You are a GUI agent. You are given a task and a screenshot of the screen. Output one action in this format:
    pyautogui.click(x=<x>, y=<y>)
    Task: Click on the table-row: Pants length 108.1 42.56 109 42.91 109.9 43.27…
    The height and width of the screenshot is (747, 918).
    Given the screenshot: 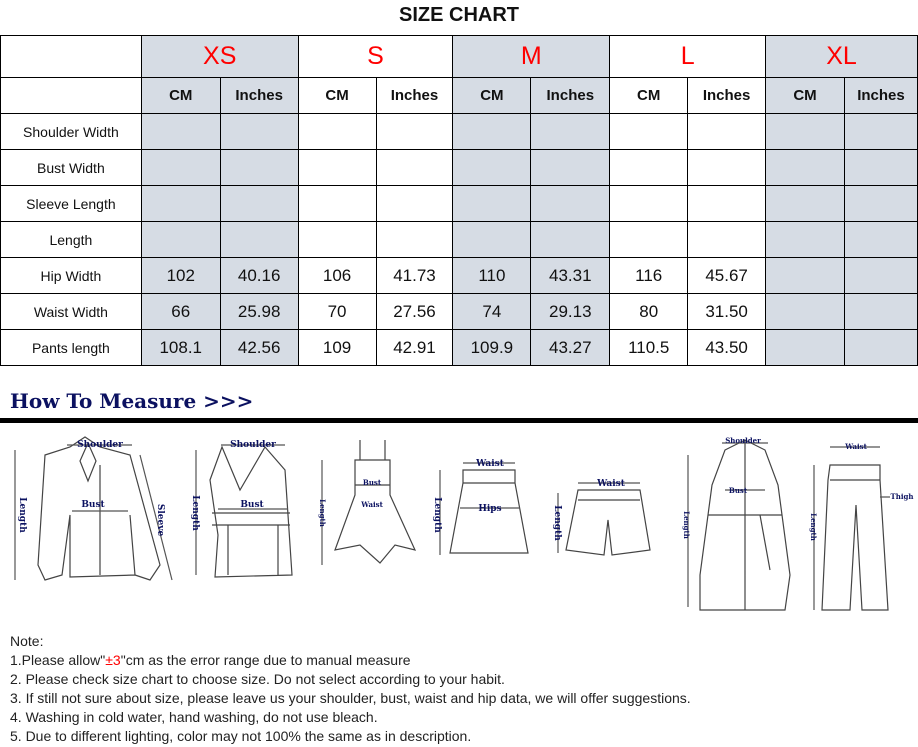 What is the action you would take?
    pyautogui.click(x=459, y=347)
    